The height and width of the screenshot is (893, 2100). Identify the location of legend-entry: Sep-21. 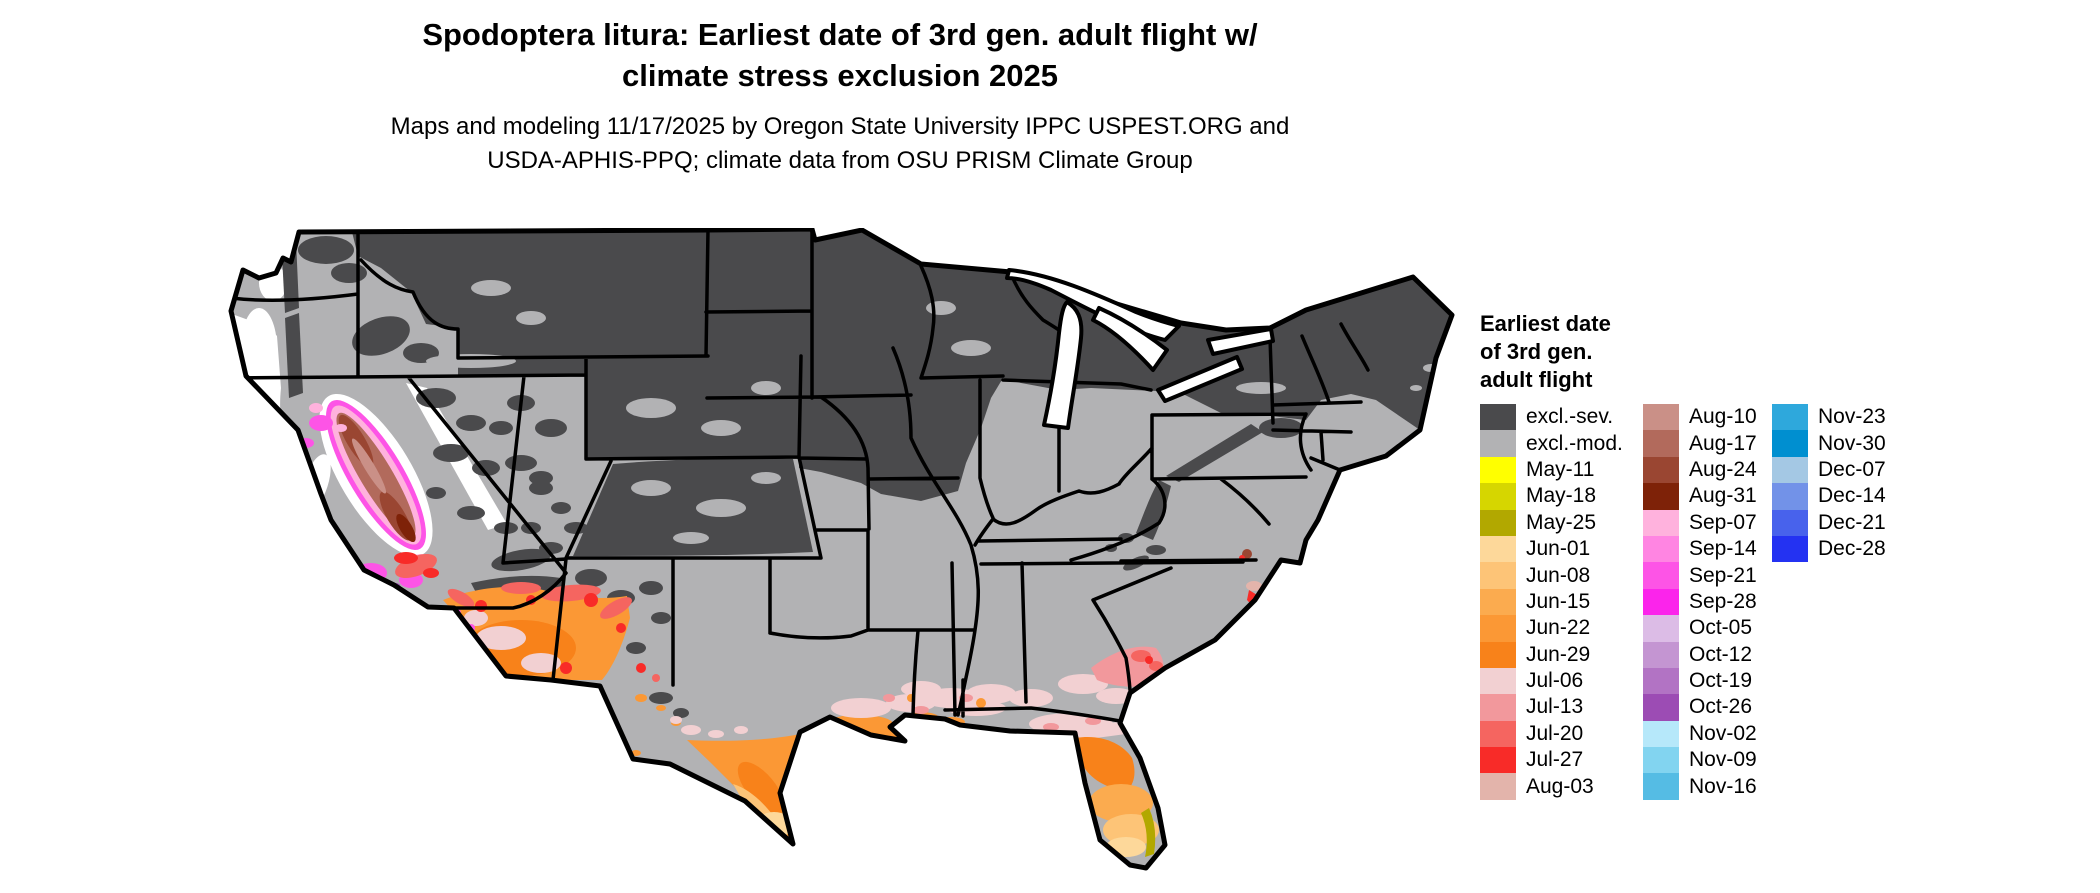
(1700, 575).